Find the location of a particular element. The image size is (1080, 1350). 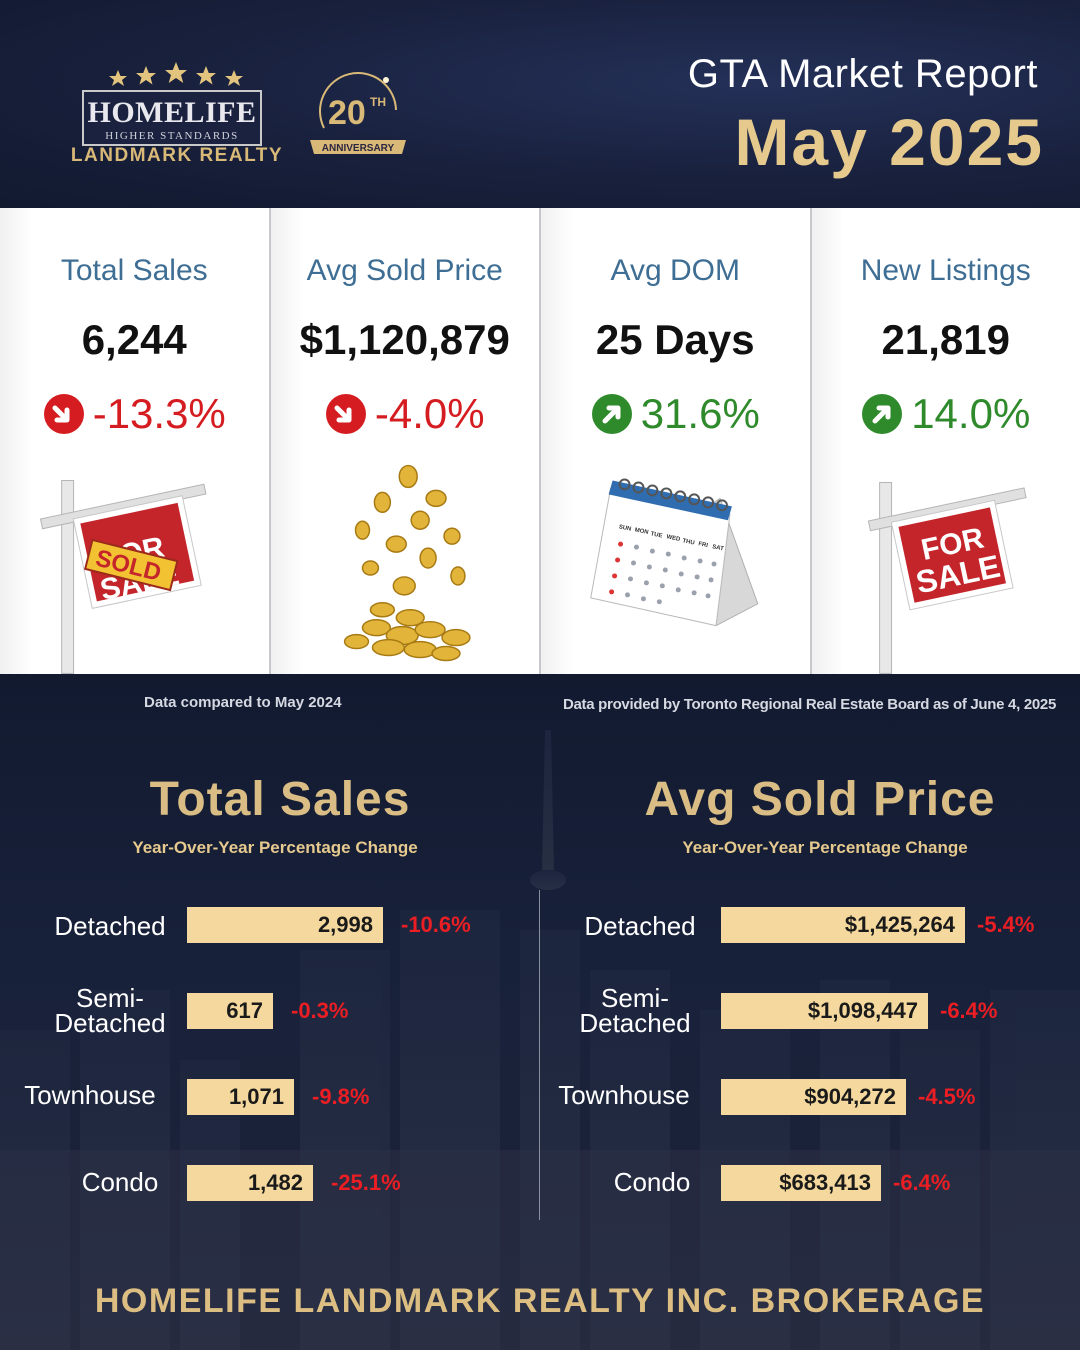

sales-bar-townhouse: 1,071 is located at coordinates (240, 1097).